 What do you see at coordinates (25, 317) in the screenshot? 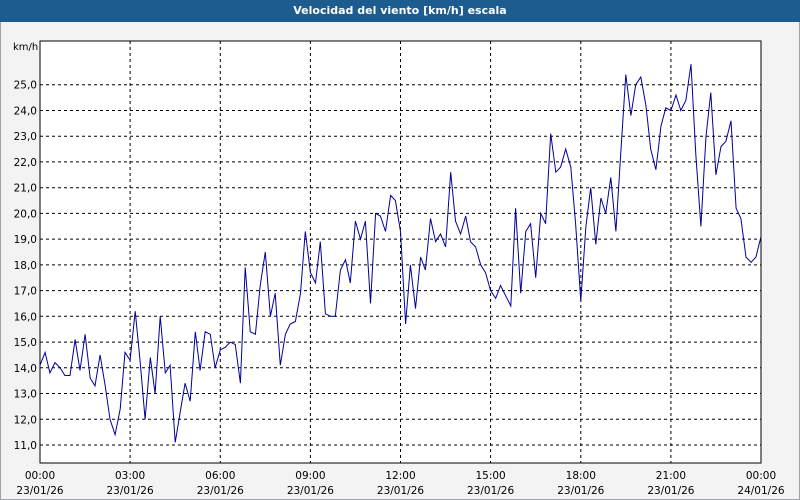
I see `y-tick-label: 16,0` at bounding box center [25, 317].